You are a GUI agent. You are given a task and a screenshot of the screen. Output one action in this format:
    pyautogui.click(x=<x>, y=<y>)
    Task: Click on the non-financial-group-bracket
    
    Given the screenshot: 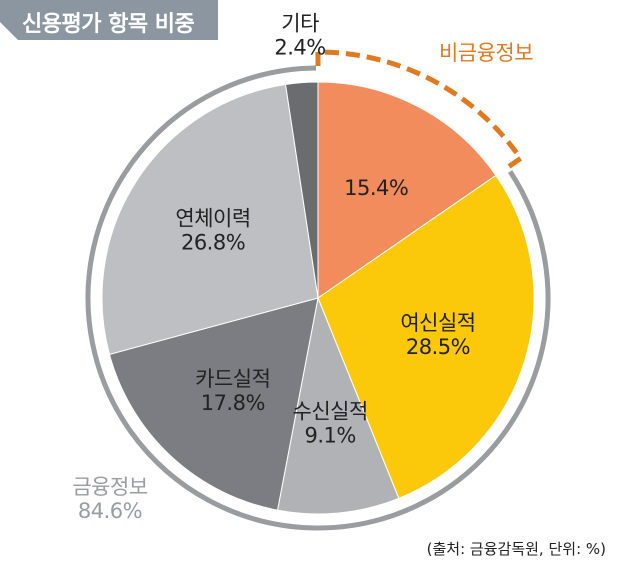 What is the action you would take?
    pyautogui.click(x=420, y=109)
    